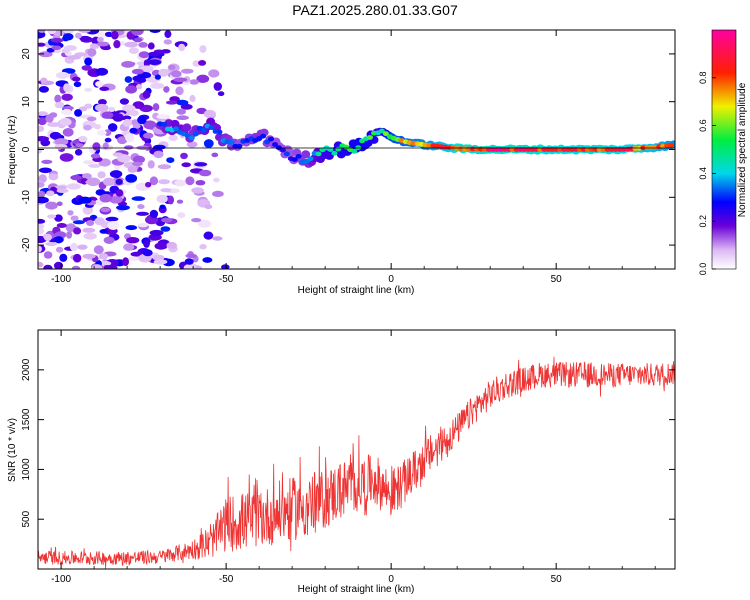 This screenshot has width=750, height=600. Describe the element at coordinates (356, 589) in the screenshot. I see `snr-x-label: Height of straight line (km)` at that location.